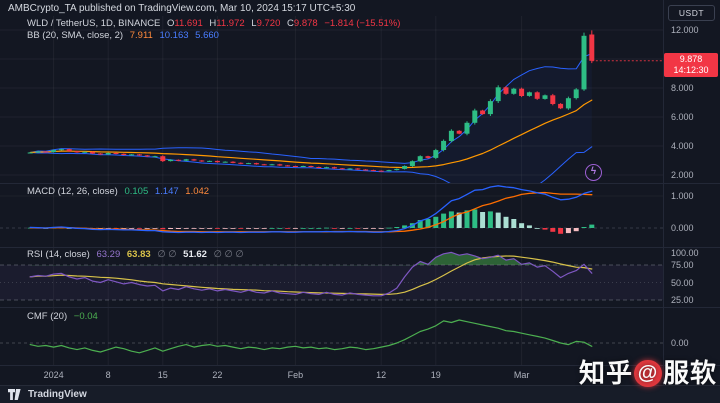  I want to click on time-tick-label: 19, so click(435, 375).